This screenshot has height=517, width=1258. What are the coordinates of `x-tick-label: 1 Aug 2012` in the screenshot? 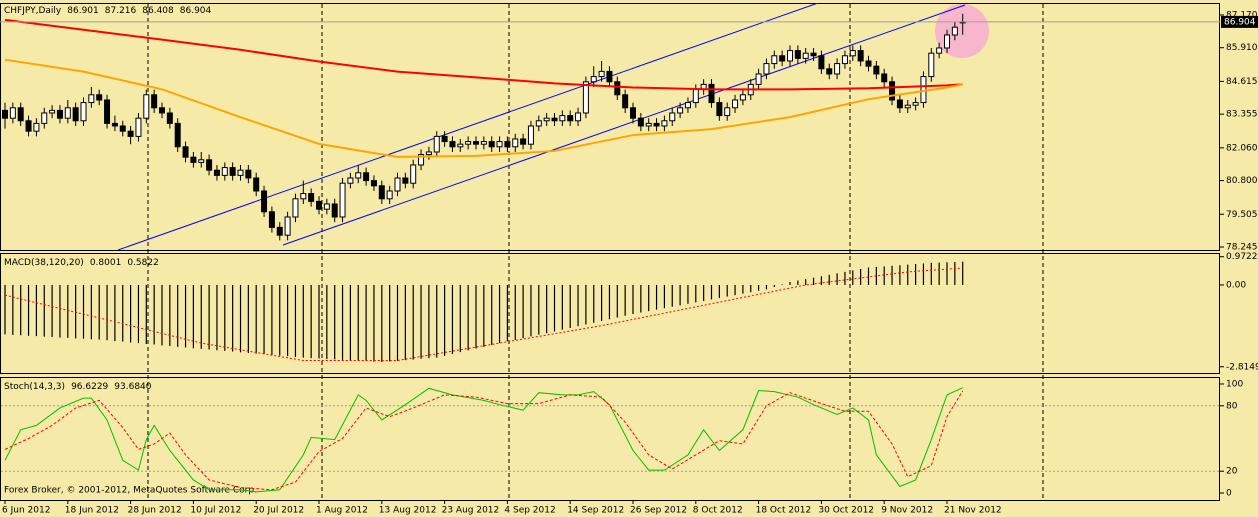 It's located at (342, 511).